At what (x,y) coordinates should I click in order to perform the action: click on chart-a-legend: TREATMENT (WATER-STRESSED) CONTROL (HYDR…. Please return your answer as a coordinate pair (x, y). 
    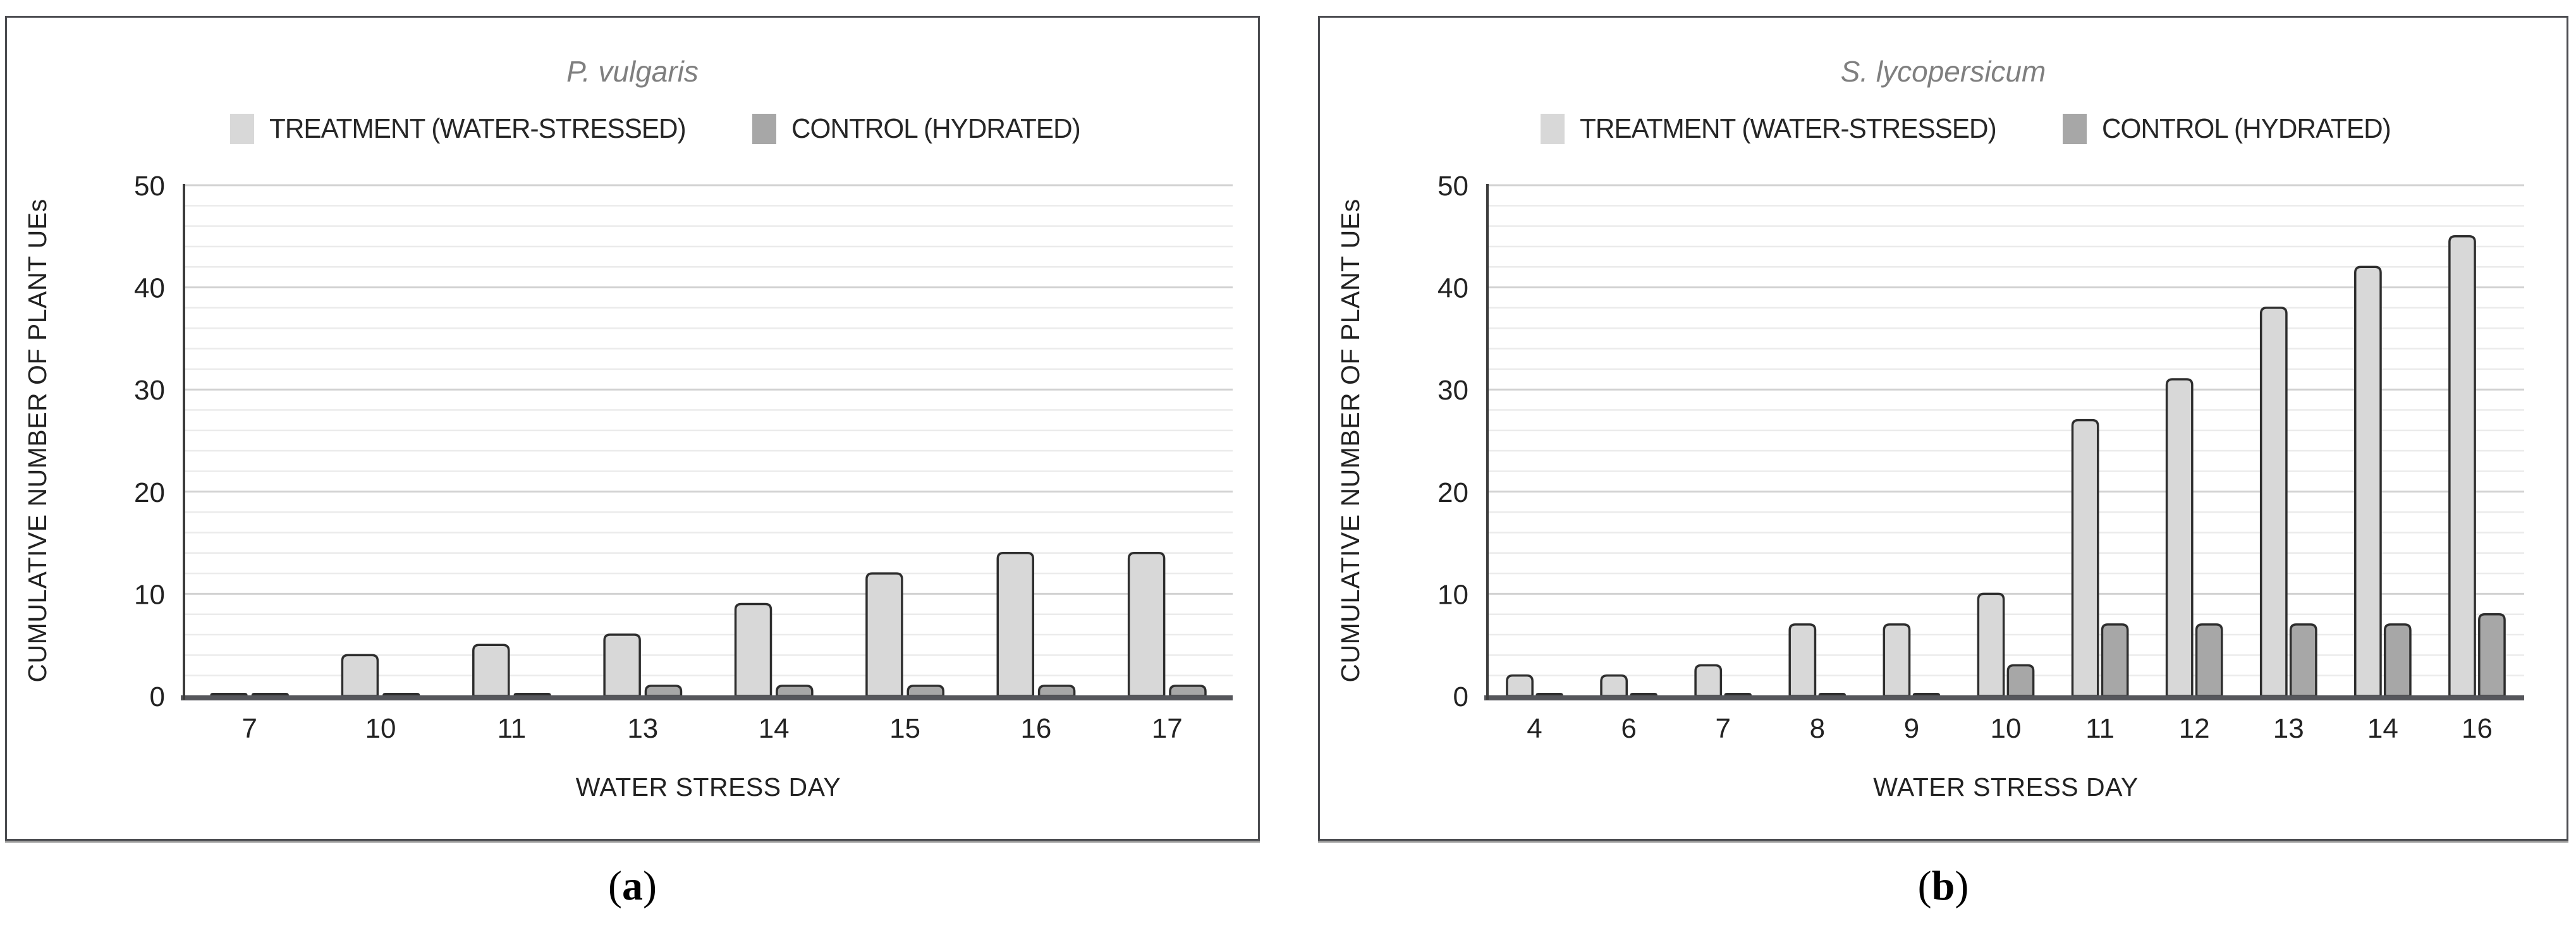
    Looking at the image, I should click on (661, 129).